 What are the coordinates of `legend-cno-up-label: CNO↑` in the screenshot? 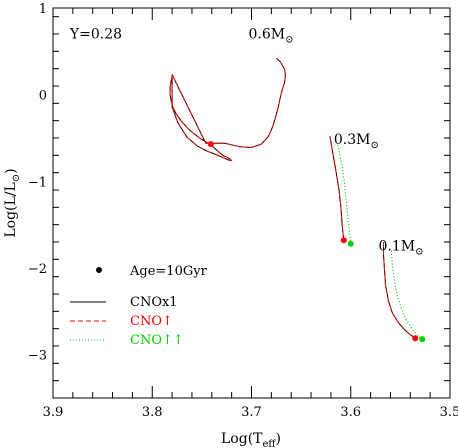 It's located at (151, 321).